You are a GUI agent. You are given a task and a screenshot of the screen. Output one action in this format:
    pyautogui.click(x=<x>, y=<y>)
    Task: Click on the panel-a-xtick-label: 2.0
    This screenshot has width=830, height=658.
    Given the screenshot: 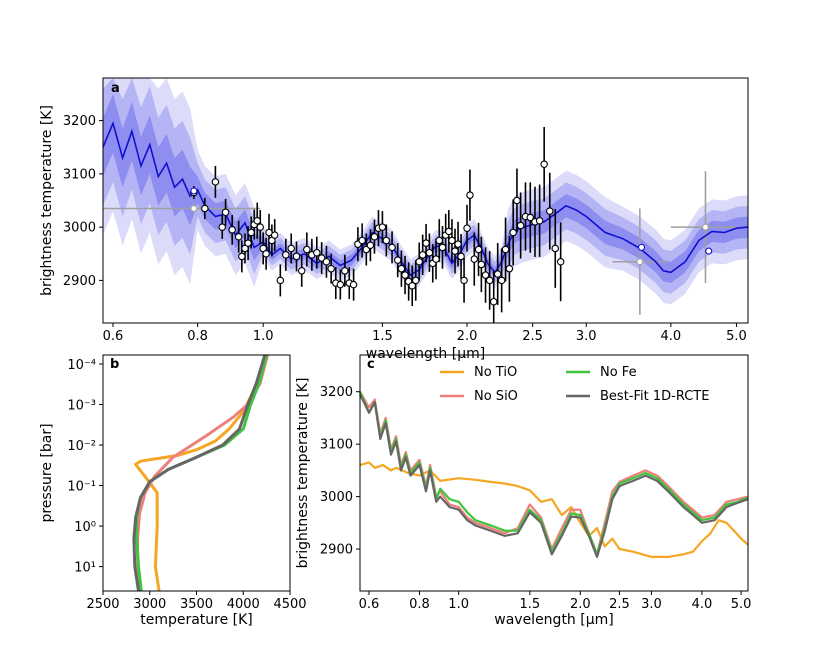 What is the action you would take?
    pyautogui.click(x=467, y=336)
    